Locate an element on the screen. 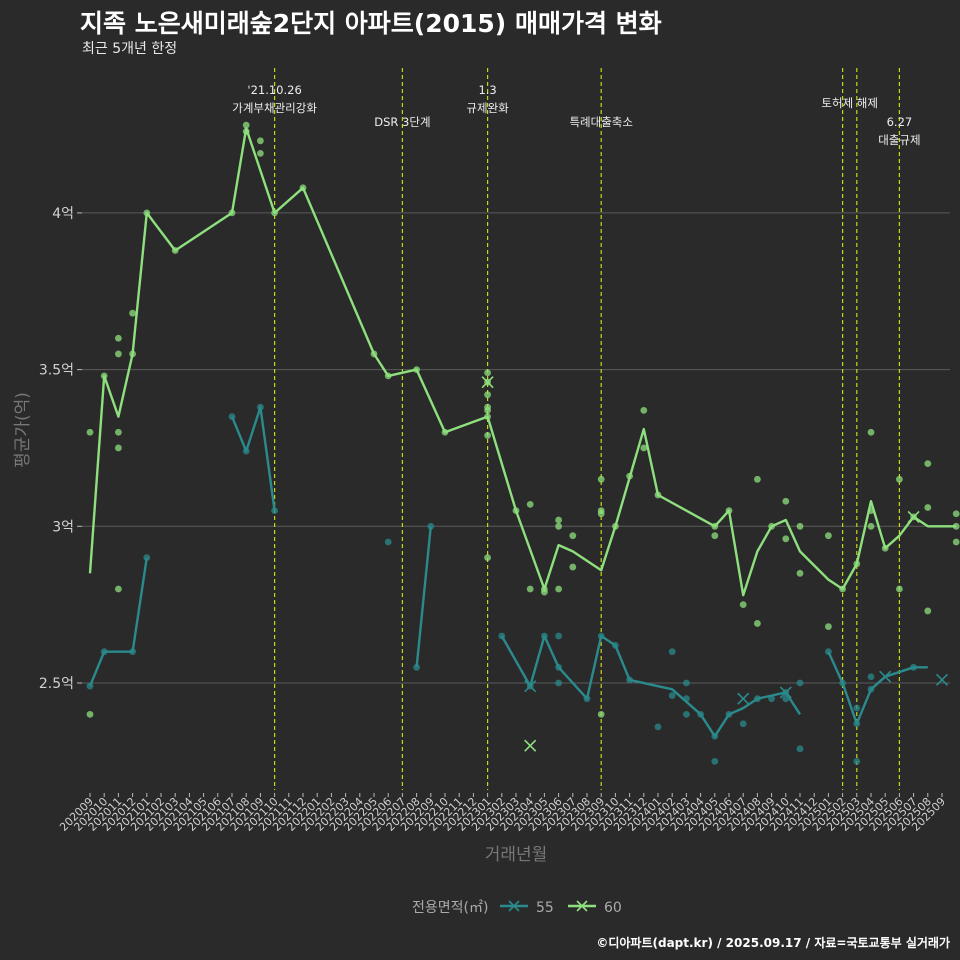 The image size is (960, 960). legend-label-55: 55 is located at coordinates (545, 908).